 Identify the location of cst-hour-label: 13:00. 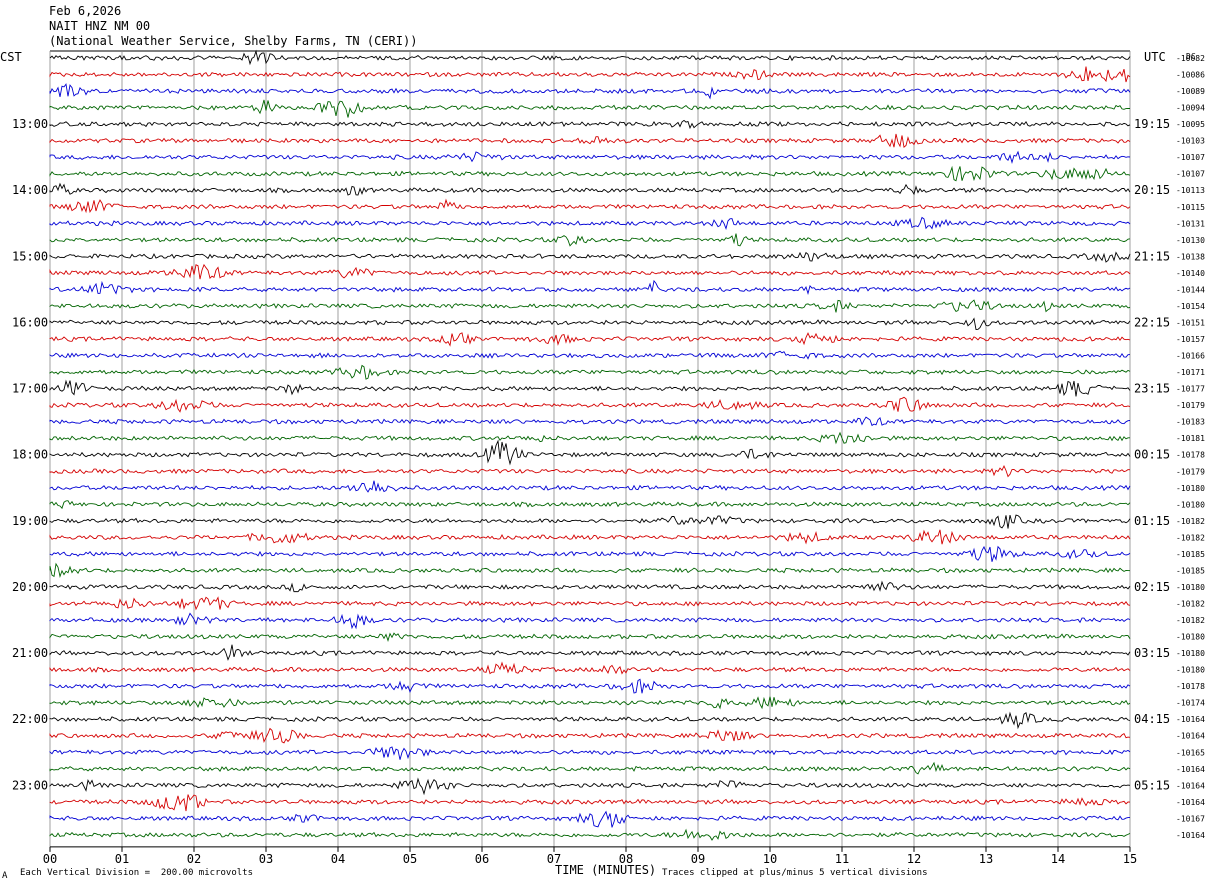
(30, 124).